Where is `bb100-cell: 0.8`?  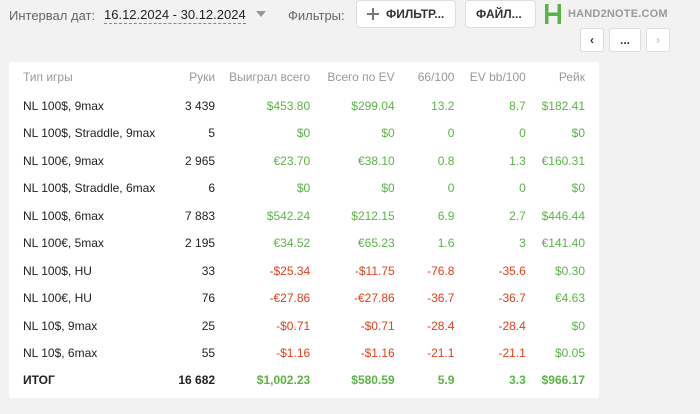
bb100-cell: 0.8 is located at coordinates (446, 160).